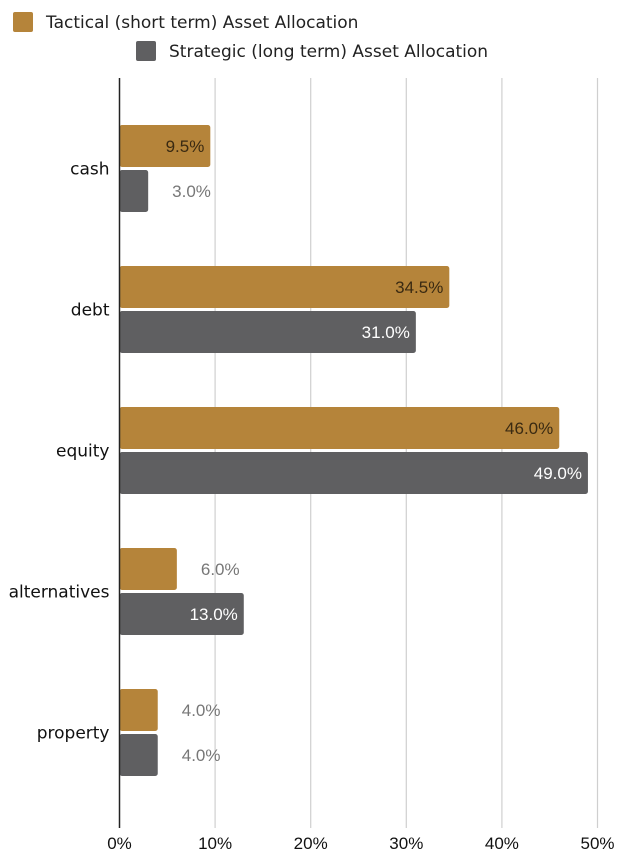 This screenshot has width=621, height=855. Describe the element at coordinates (89, 170) in the screenshot. I see `category-label-cash: cash` at that location.